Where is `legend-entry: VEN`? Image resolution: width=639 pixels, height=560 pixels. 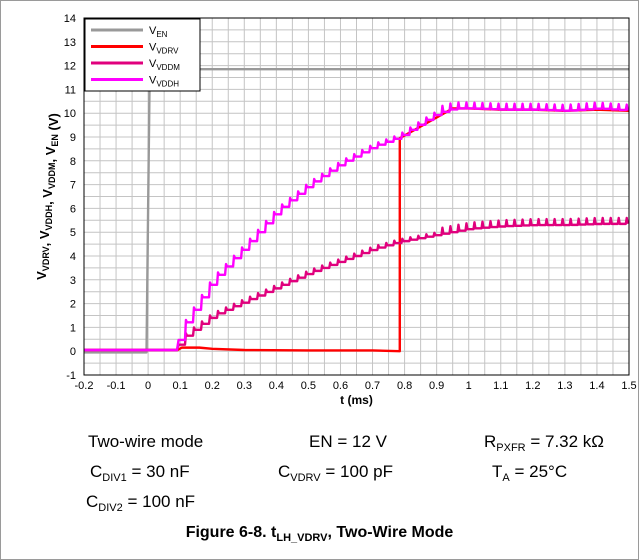 legend-entry: VEN is located at coordinates (158, 32).